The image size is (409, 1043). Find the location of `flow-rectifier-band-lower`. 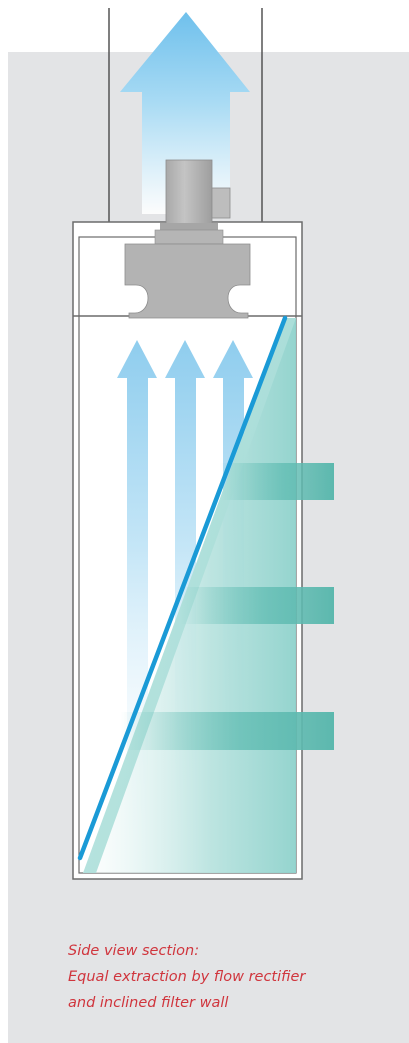

flow-rectifier-band-lower is located at coordinates (227, 731).